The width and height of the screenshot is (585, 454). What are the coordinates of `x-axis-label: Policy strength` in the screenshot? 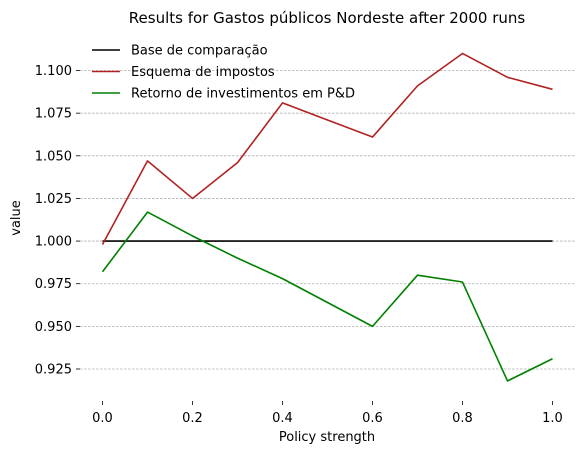 It's located at (327, 437).